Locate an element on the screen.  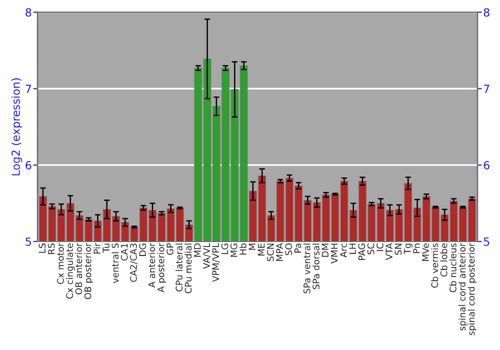
x-tick-label: LH is located at coordinates (352, 249).